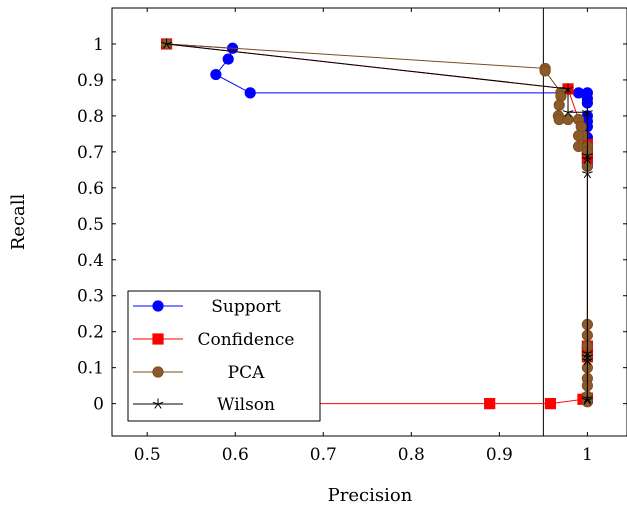 This screenshot has height=508, width=627. I want to click on legend-item-confidence: Confidence, so click(214, 340).